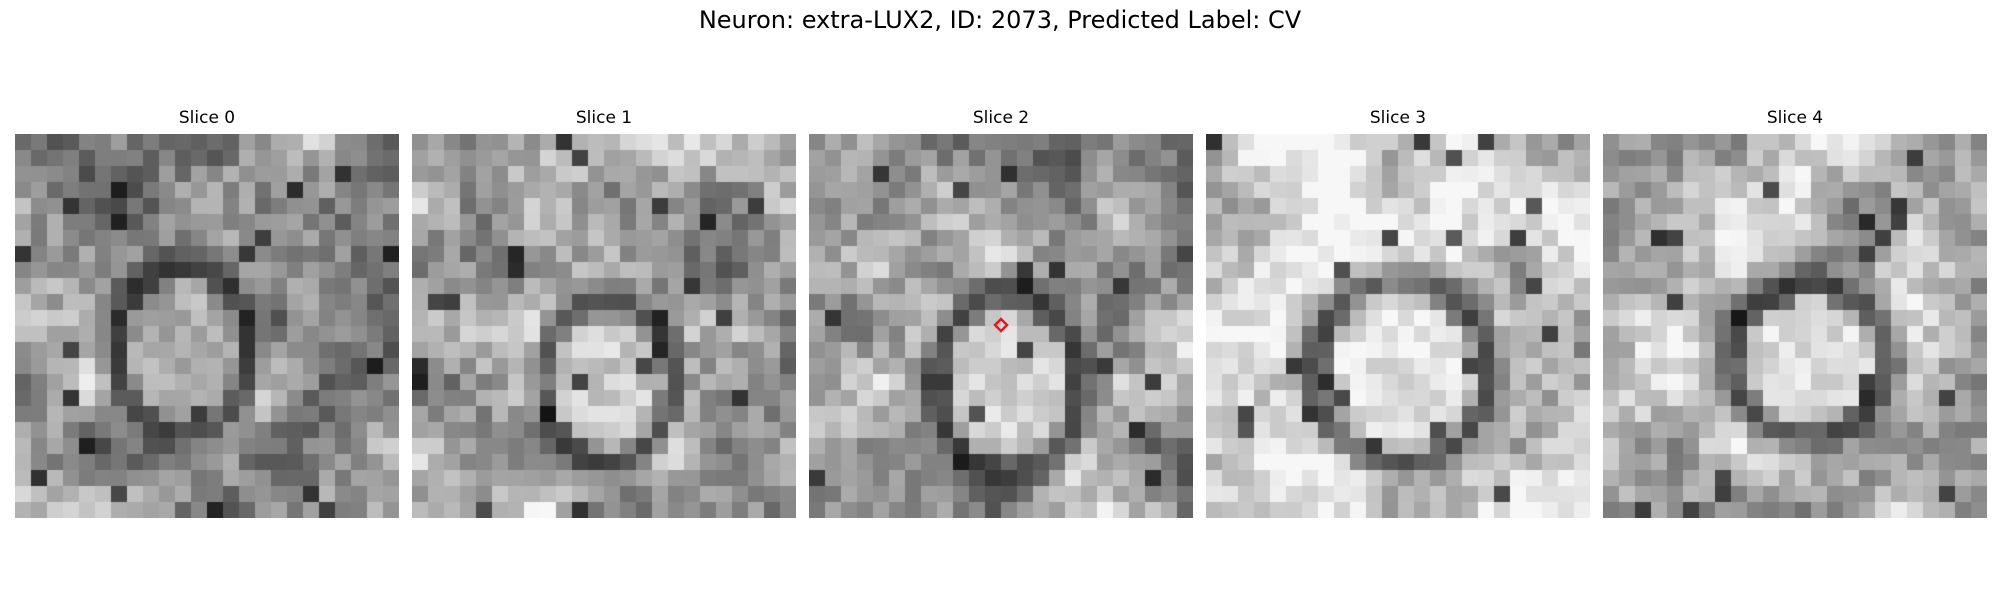 Image resolution: width=2000 pixels, height=600 pixels. Describe the element at coordinates (207, 118) in the screenshot. I see `slice-0-title: Slice 0` at that location.